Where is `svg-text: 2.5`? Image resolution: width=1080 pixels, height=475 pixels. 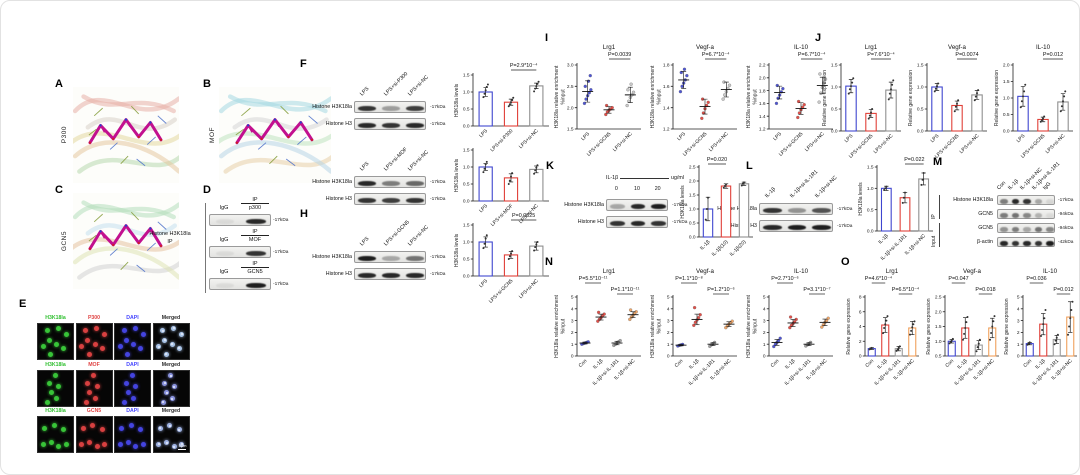 svg-text: 2.5 is located at coordinates (570, 87).